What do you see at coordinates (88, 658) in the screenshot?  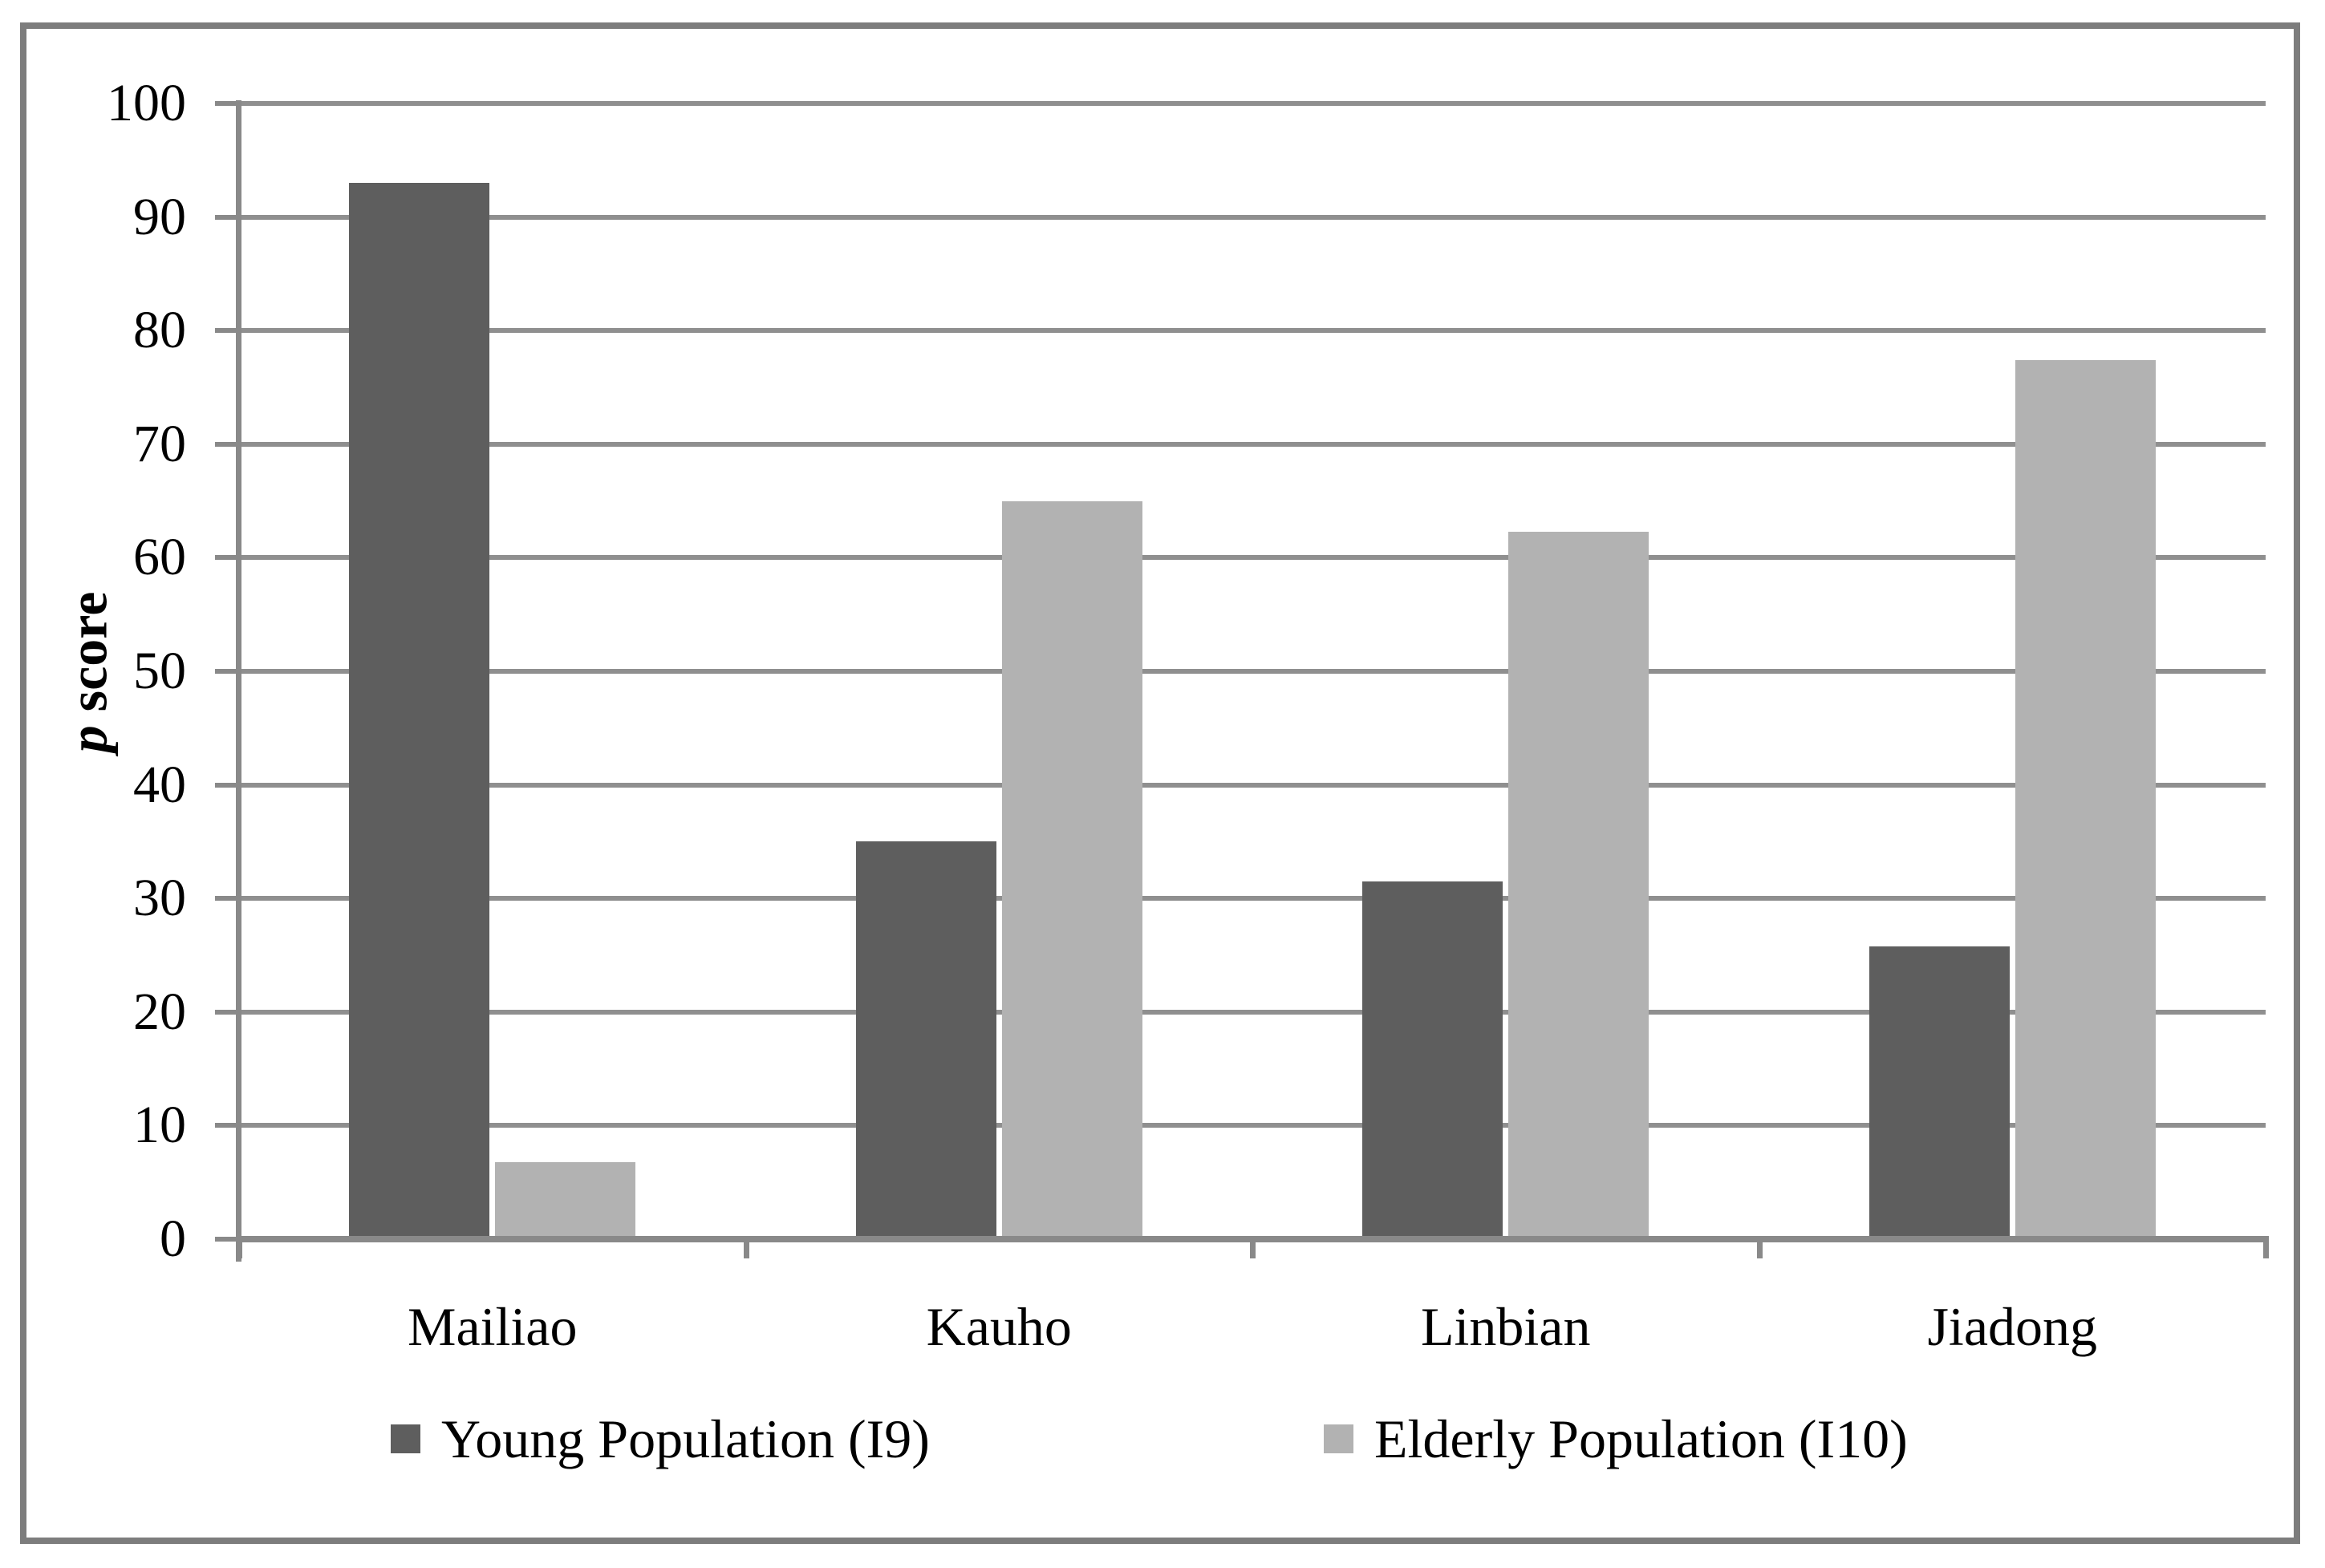 I see `y-axis-title-score: score` at bounding box center [88, 658].